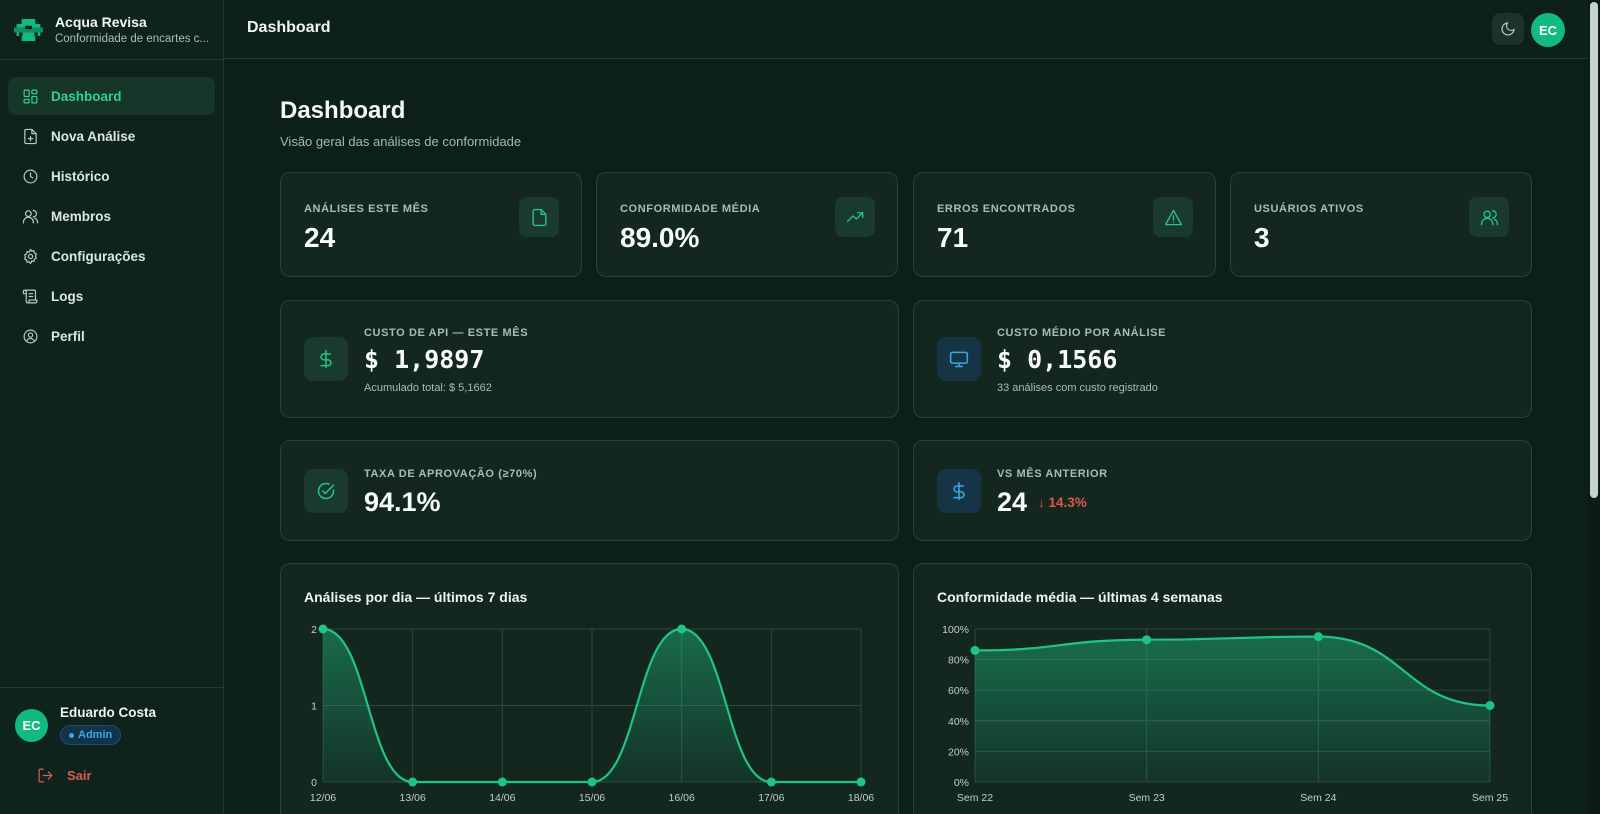  What do you see at coordinates (402, 502) in the screenshot?
I see `approval-value: 94.1%` at bounding box center [402, 502].